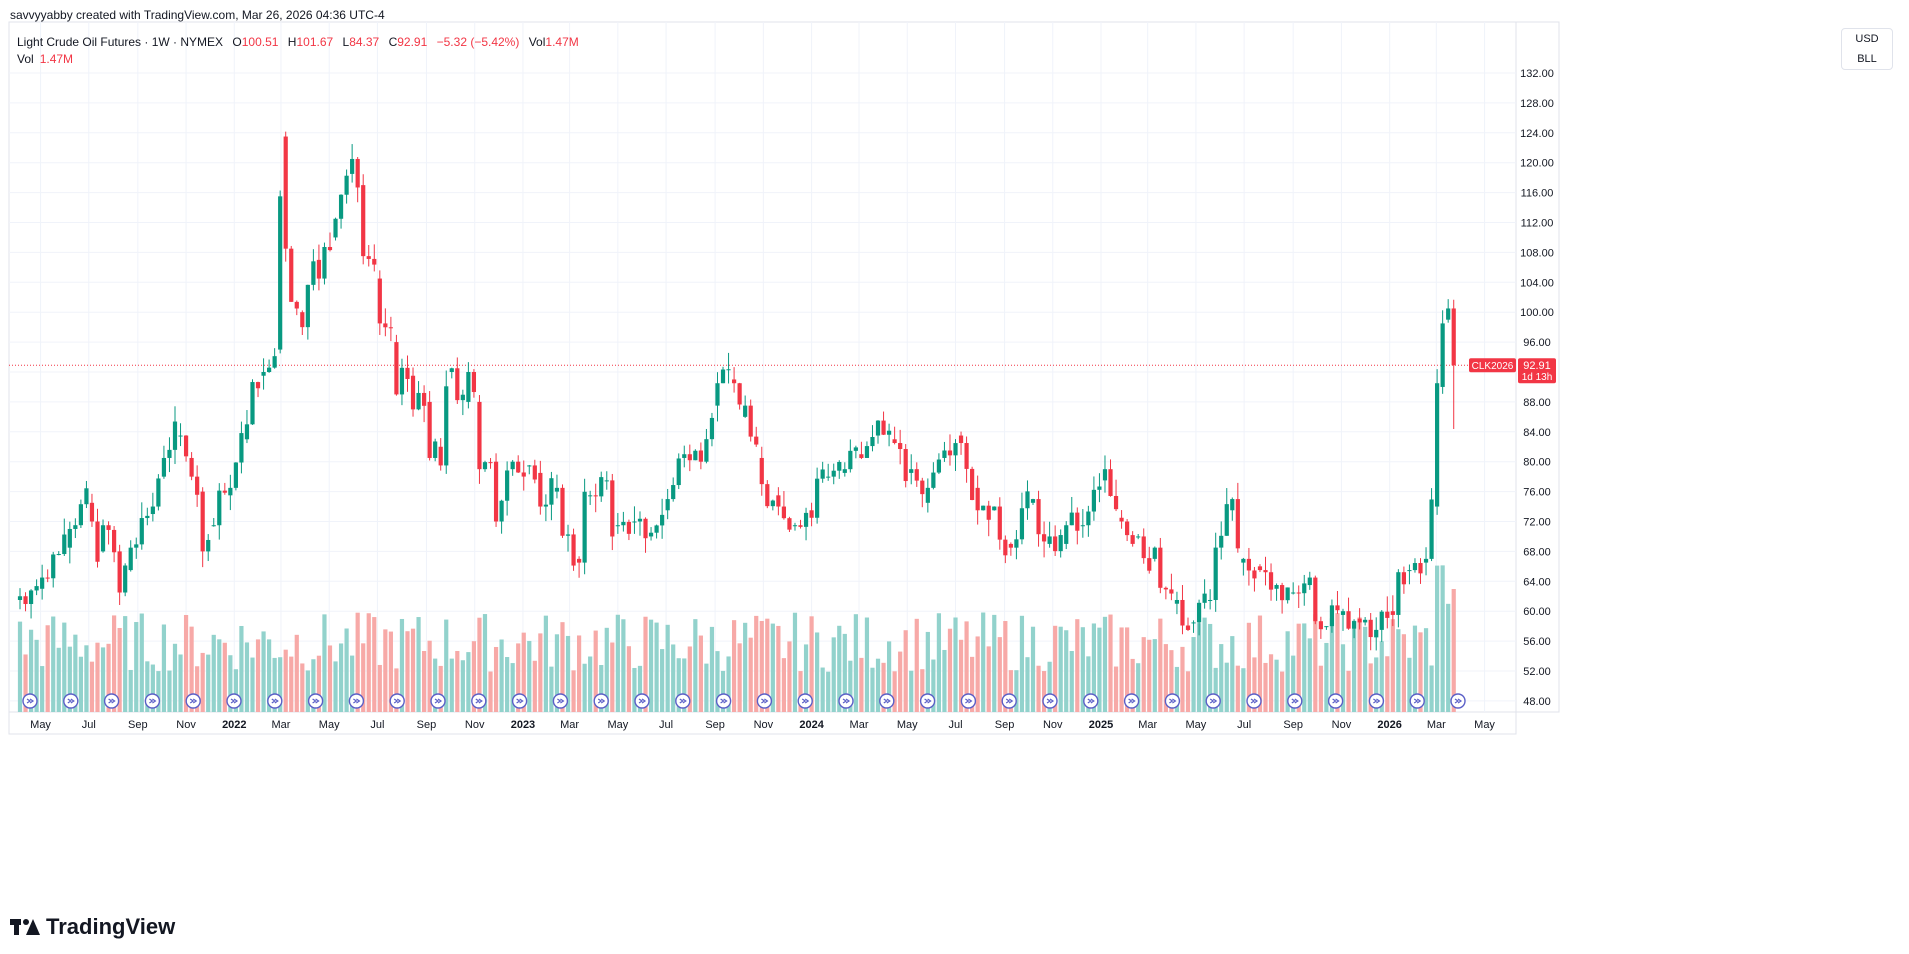  What do you see at coordinates (427, 725) in the screenshot?
I see `time-tick-label: Sep` at bounding box center [427, 725].